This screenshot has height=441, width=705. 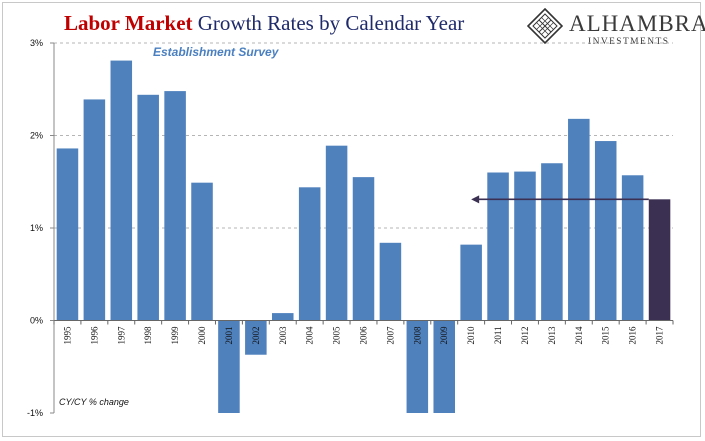 What do you see at coordinates (417, 366) in the screenshot?
I see `bar-2008` at bounding box center [417, 366].